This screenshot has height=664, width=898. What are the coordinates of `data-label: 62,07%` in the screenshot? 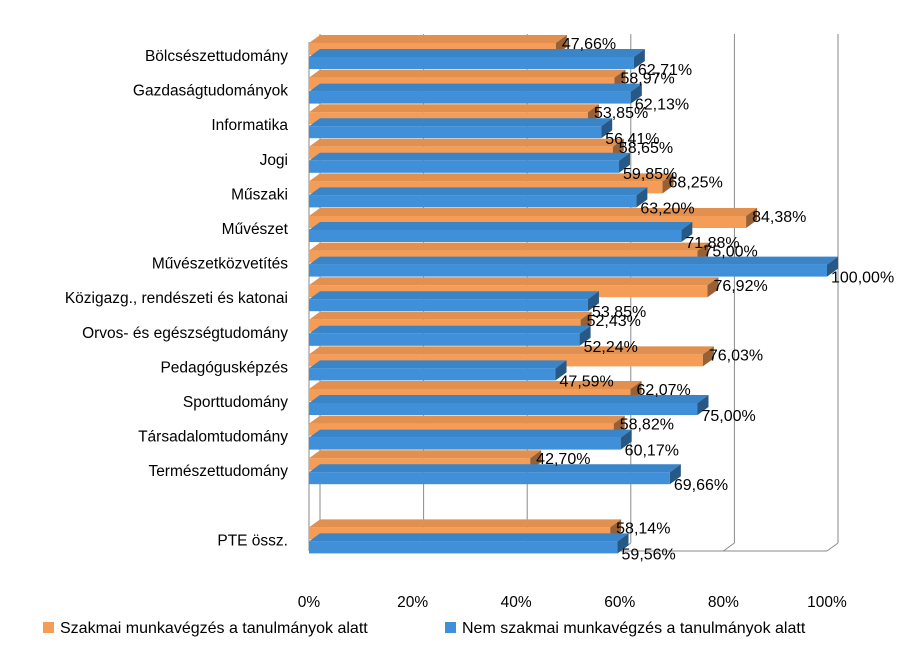 It's located at (664, 390).